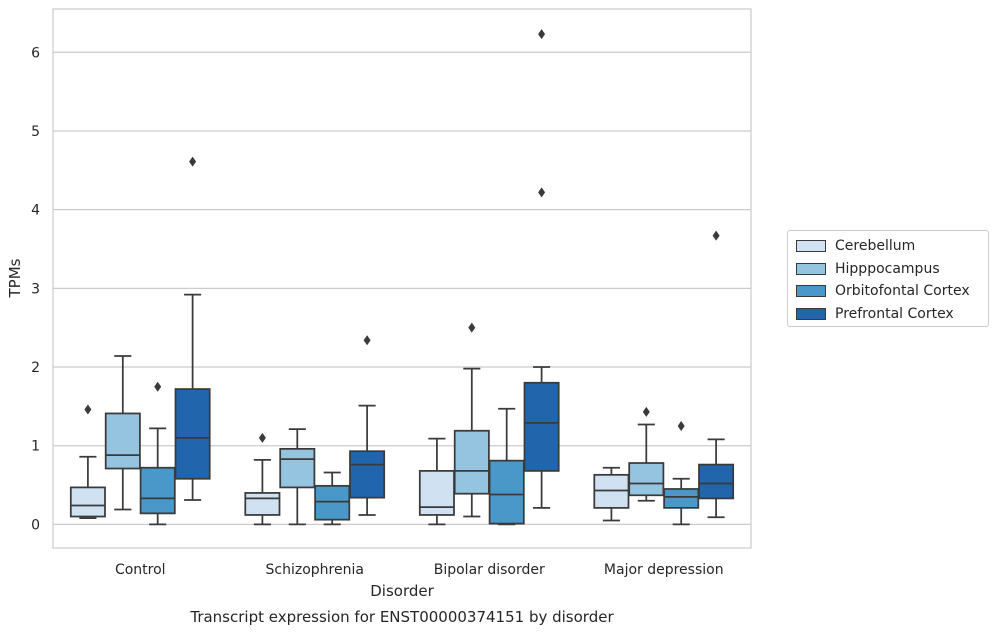  Describe the element at coordinates (35, 368) in the screenshot. I see `y-tick-label: 2` at that location.